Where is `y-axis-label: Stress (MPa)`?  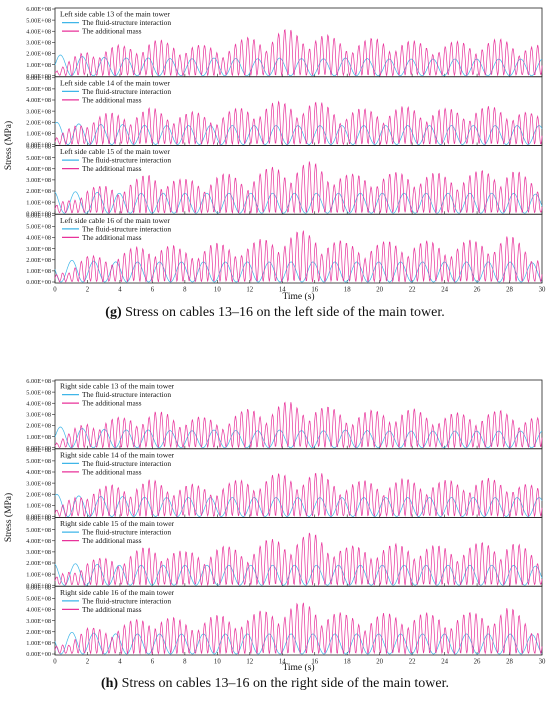 y-axis-label: Stress (MPa) is located at coordinates (8, 517).